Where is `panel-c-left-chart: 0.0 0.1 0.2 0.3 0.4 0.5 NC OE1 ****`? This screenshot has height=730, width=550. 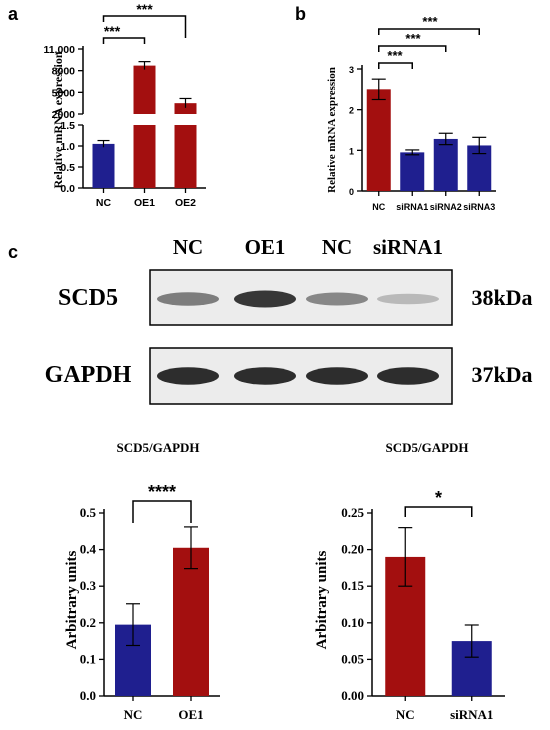
panel-c-left-chart: 0.0 0.1 0.2 0.3 0.4 0.5 NC OE1 **** is located at coordinates (150, 602).